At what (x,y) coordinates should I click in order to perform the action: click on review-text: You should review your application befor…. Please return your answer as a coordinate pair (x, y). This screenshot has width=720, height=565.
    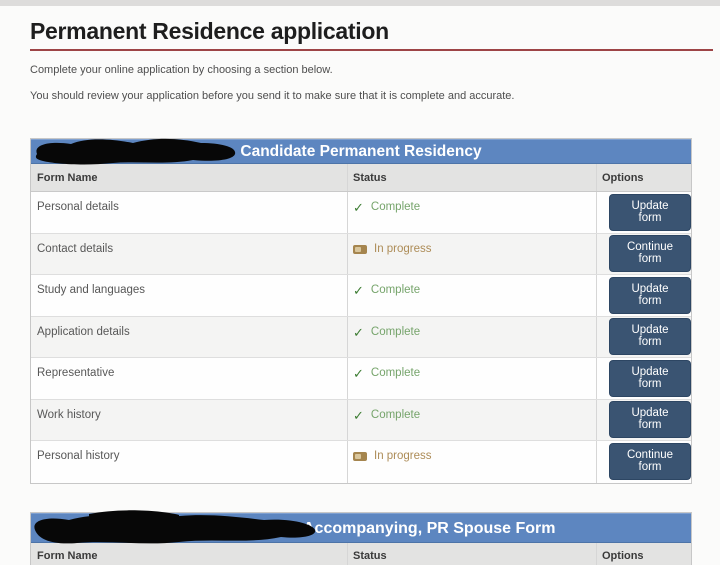
    Looking at the image, I should click on (272, 96).